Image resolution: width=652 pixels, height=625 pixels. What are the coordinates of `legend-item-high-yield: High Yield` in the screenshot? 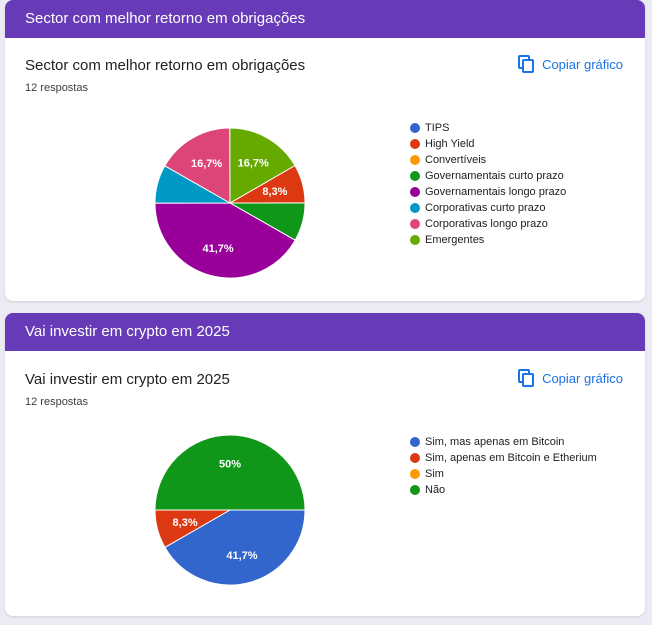 It's located at (488, 144).